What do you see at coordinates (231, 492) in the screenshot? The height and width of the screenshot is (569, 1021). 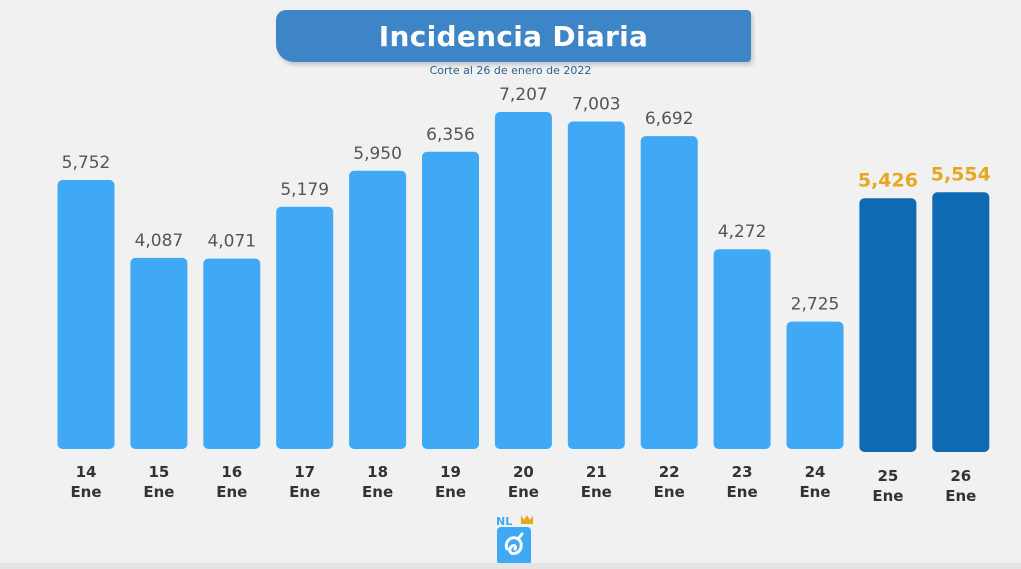 I see `x-tick-month-16: Ene` at bounding box center [231, 492].